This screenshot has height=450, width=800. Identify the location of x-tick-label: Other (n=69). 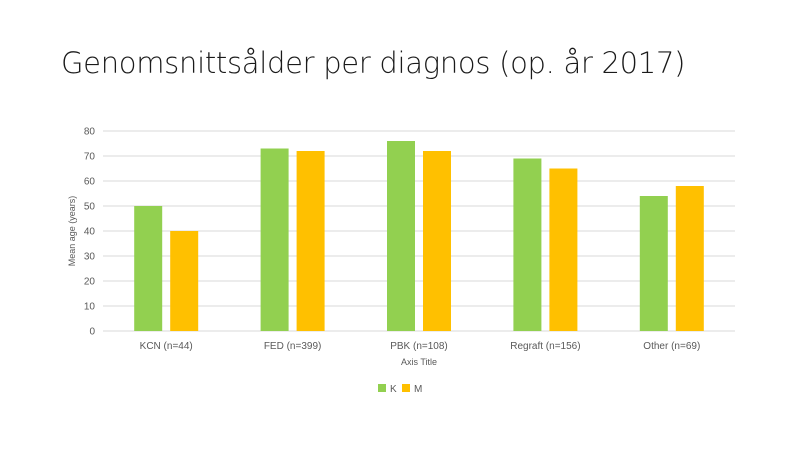
(671, 346).